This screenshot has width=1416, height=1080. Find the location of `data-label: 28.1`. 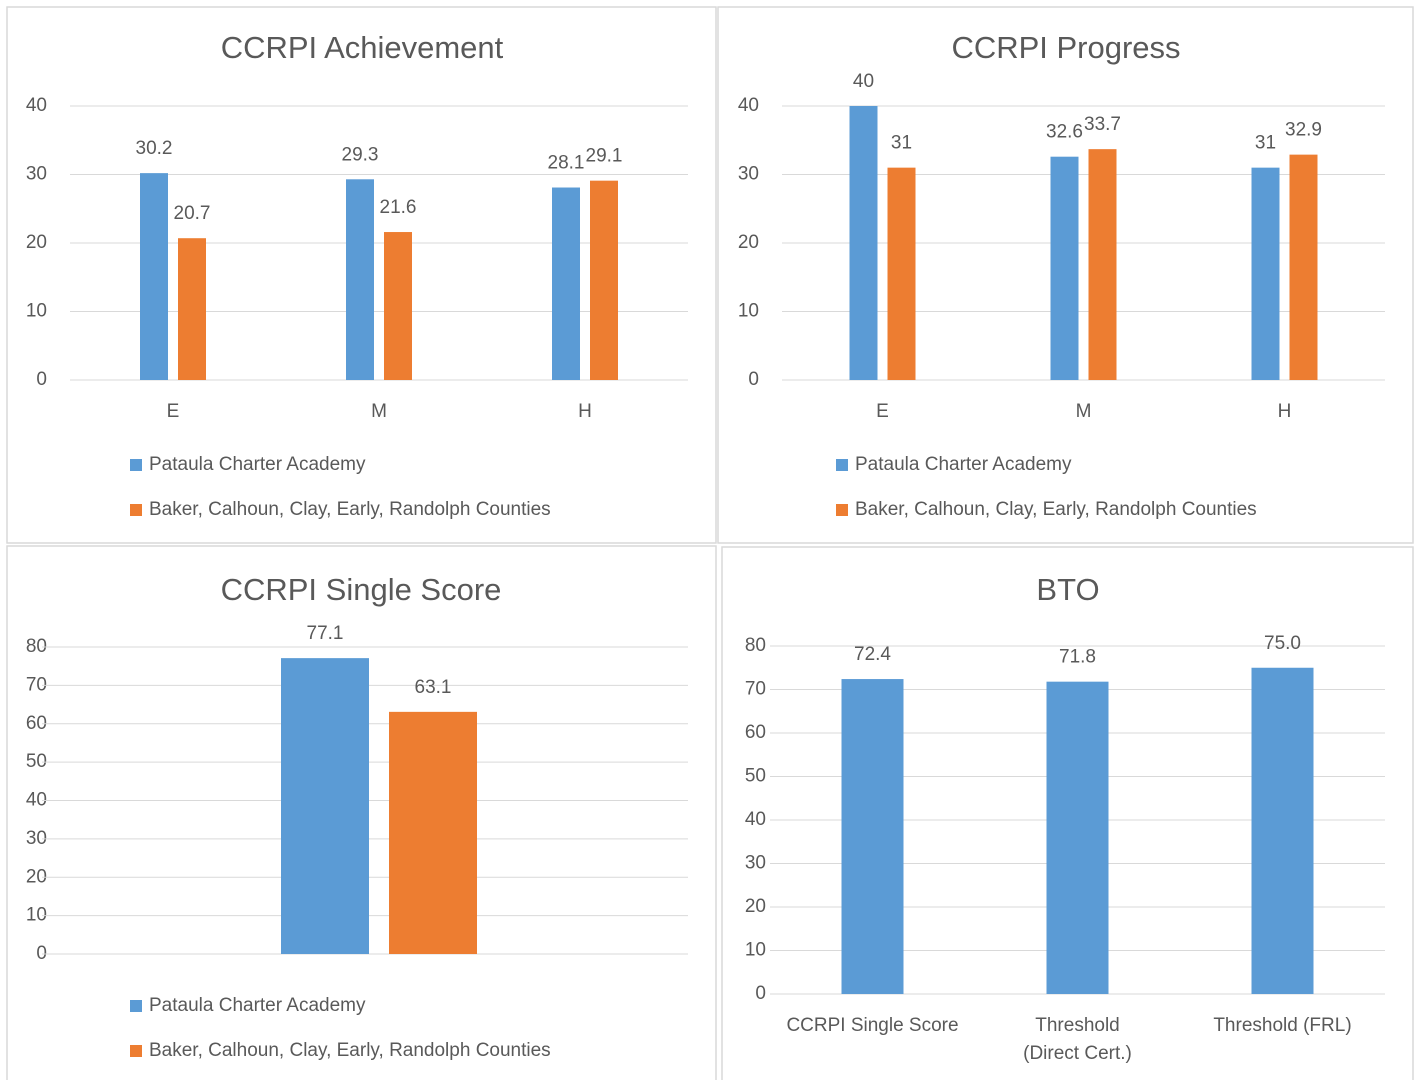

data-label: 28.1 is located at coordinates (566, 163).